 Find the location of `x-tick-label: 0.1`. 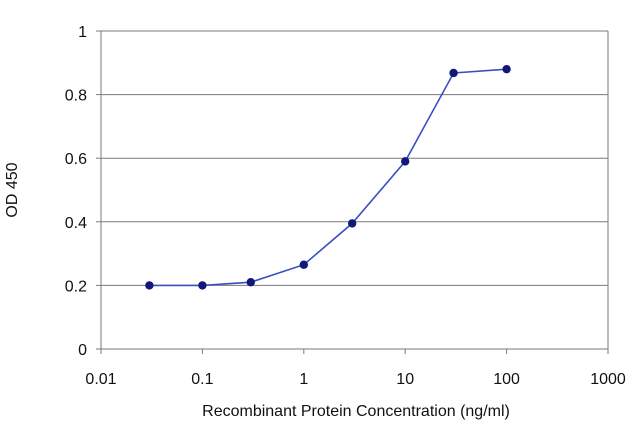

x-tick-label: 0.1 is located at coordinates (202, 379).